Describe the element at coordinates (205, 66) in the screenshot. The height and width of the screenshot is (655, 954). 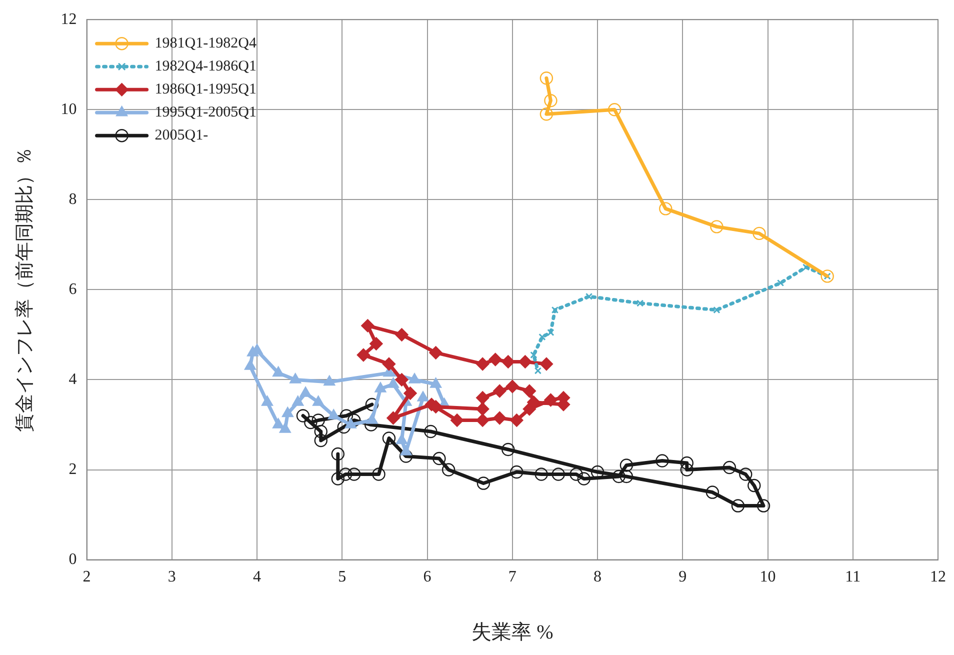
I see `legend-label: 1982Q4-1986Q1` at that location.